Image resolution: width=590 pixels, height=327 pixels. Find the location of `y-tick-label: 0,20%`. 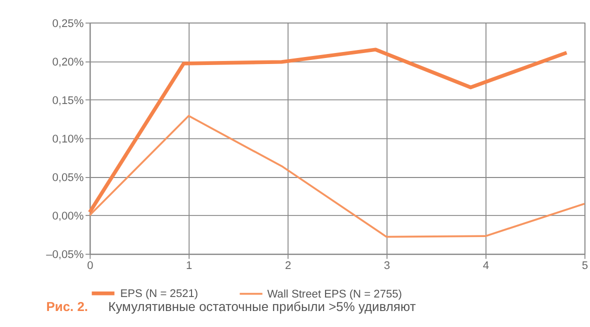

y-tick-label: 0,20% is located at coordinates (68, 62).